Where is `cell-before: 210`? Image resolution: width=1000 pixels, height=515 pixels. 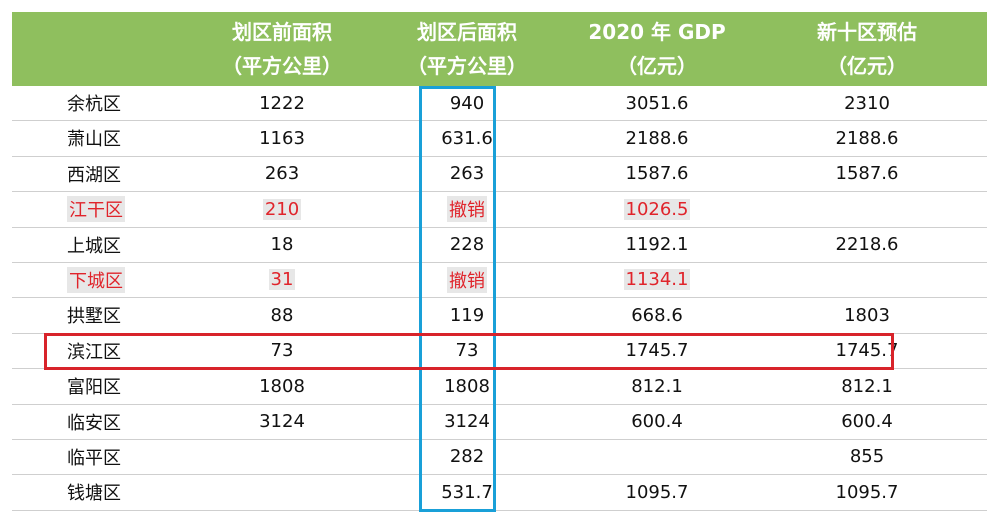 cell-before: 210 is located at coordinates (282, 209).